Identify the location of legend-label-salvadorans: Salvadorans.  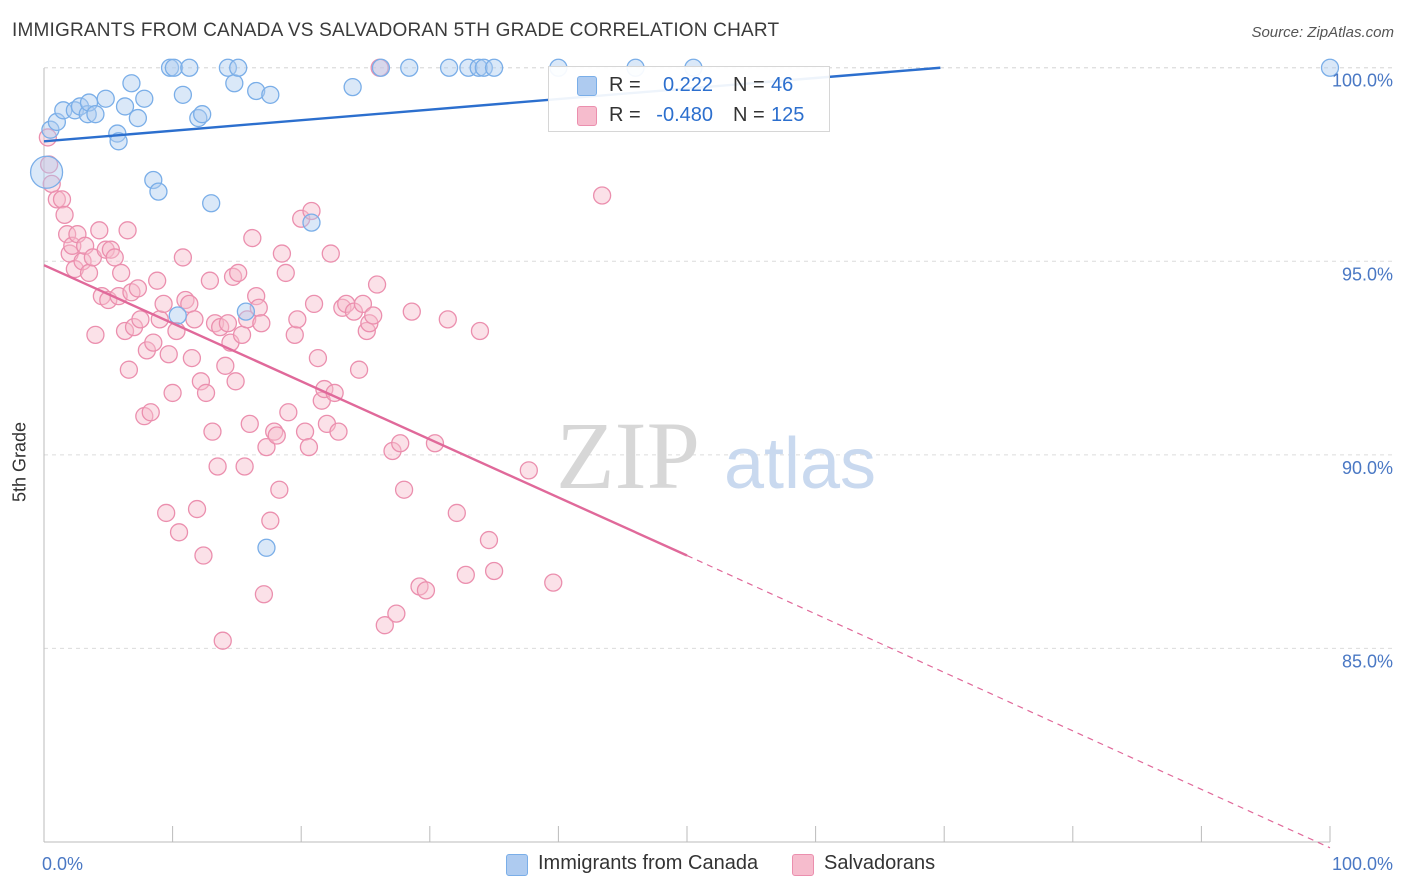
(880, 863).